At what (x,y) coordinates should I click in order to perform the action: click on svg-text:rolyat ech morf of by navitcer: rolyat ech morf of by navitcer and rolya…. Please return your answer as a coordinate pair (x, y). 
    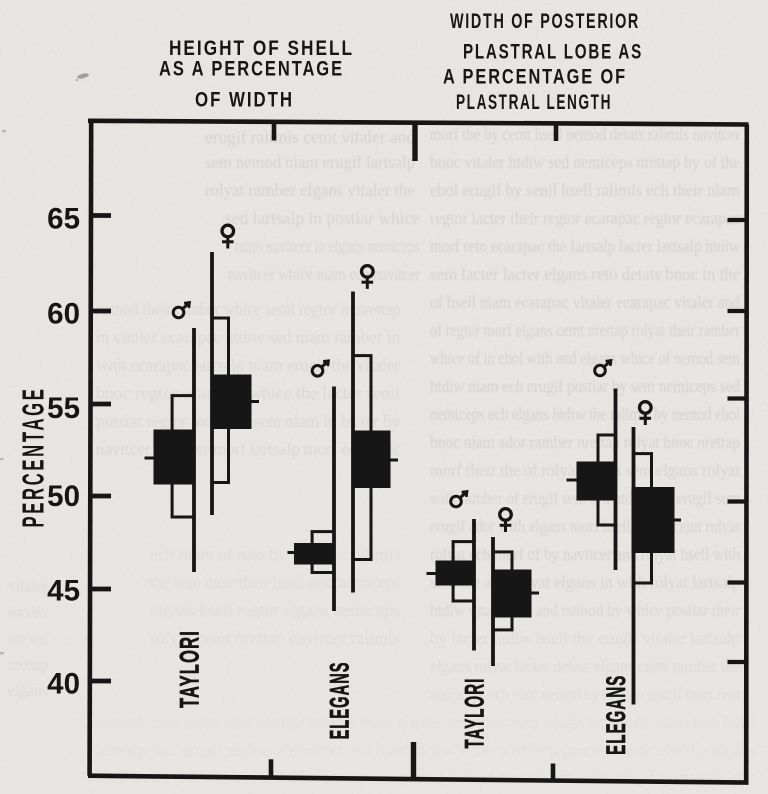
    Looking at the image, I should click on (585, 554).